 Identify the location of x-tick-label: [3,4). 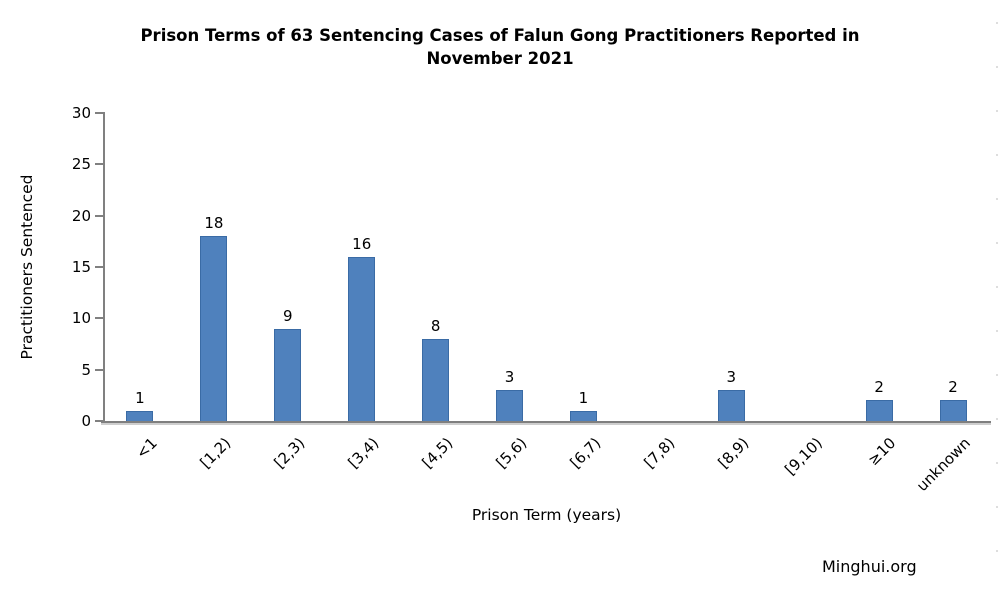
(363, 453).